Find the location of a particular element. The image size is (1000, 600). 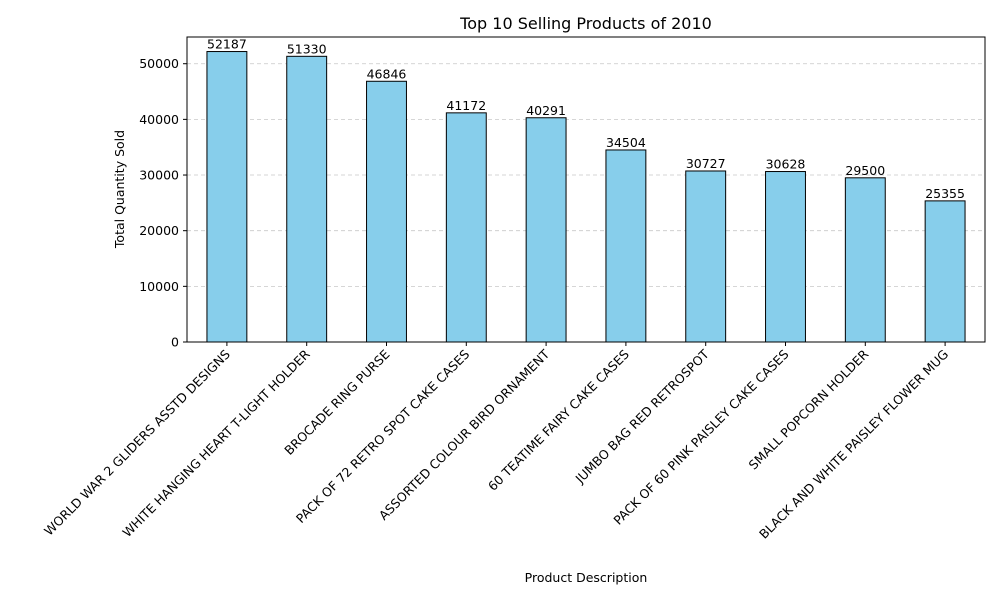

y-axis-ticks: 0 10000 20000 30000 40000 50000 is located at coordinates (163, 203).